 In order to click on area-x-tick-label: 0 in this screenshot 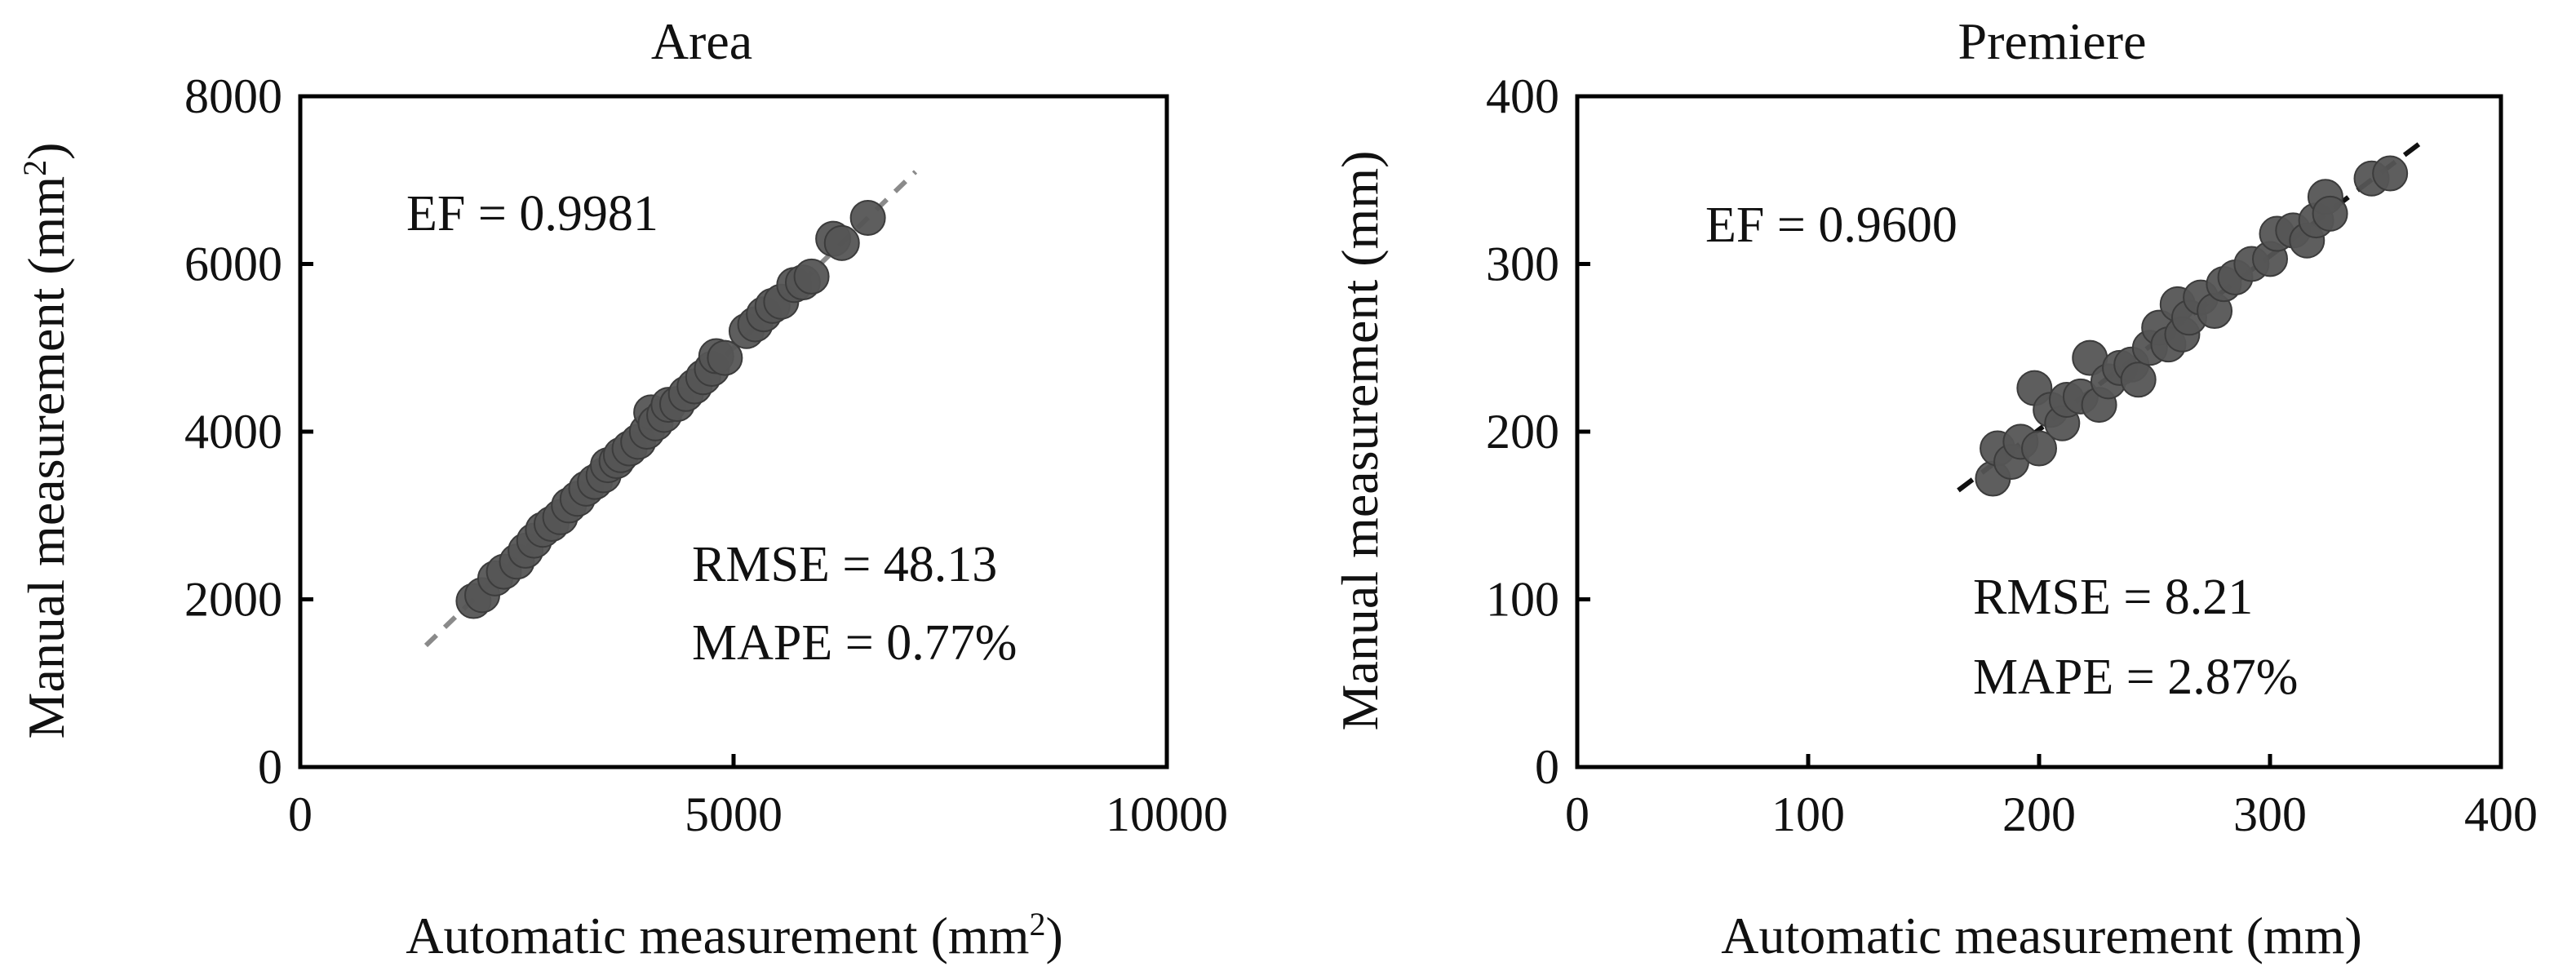, I will do `click(300, 814)`.